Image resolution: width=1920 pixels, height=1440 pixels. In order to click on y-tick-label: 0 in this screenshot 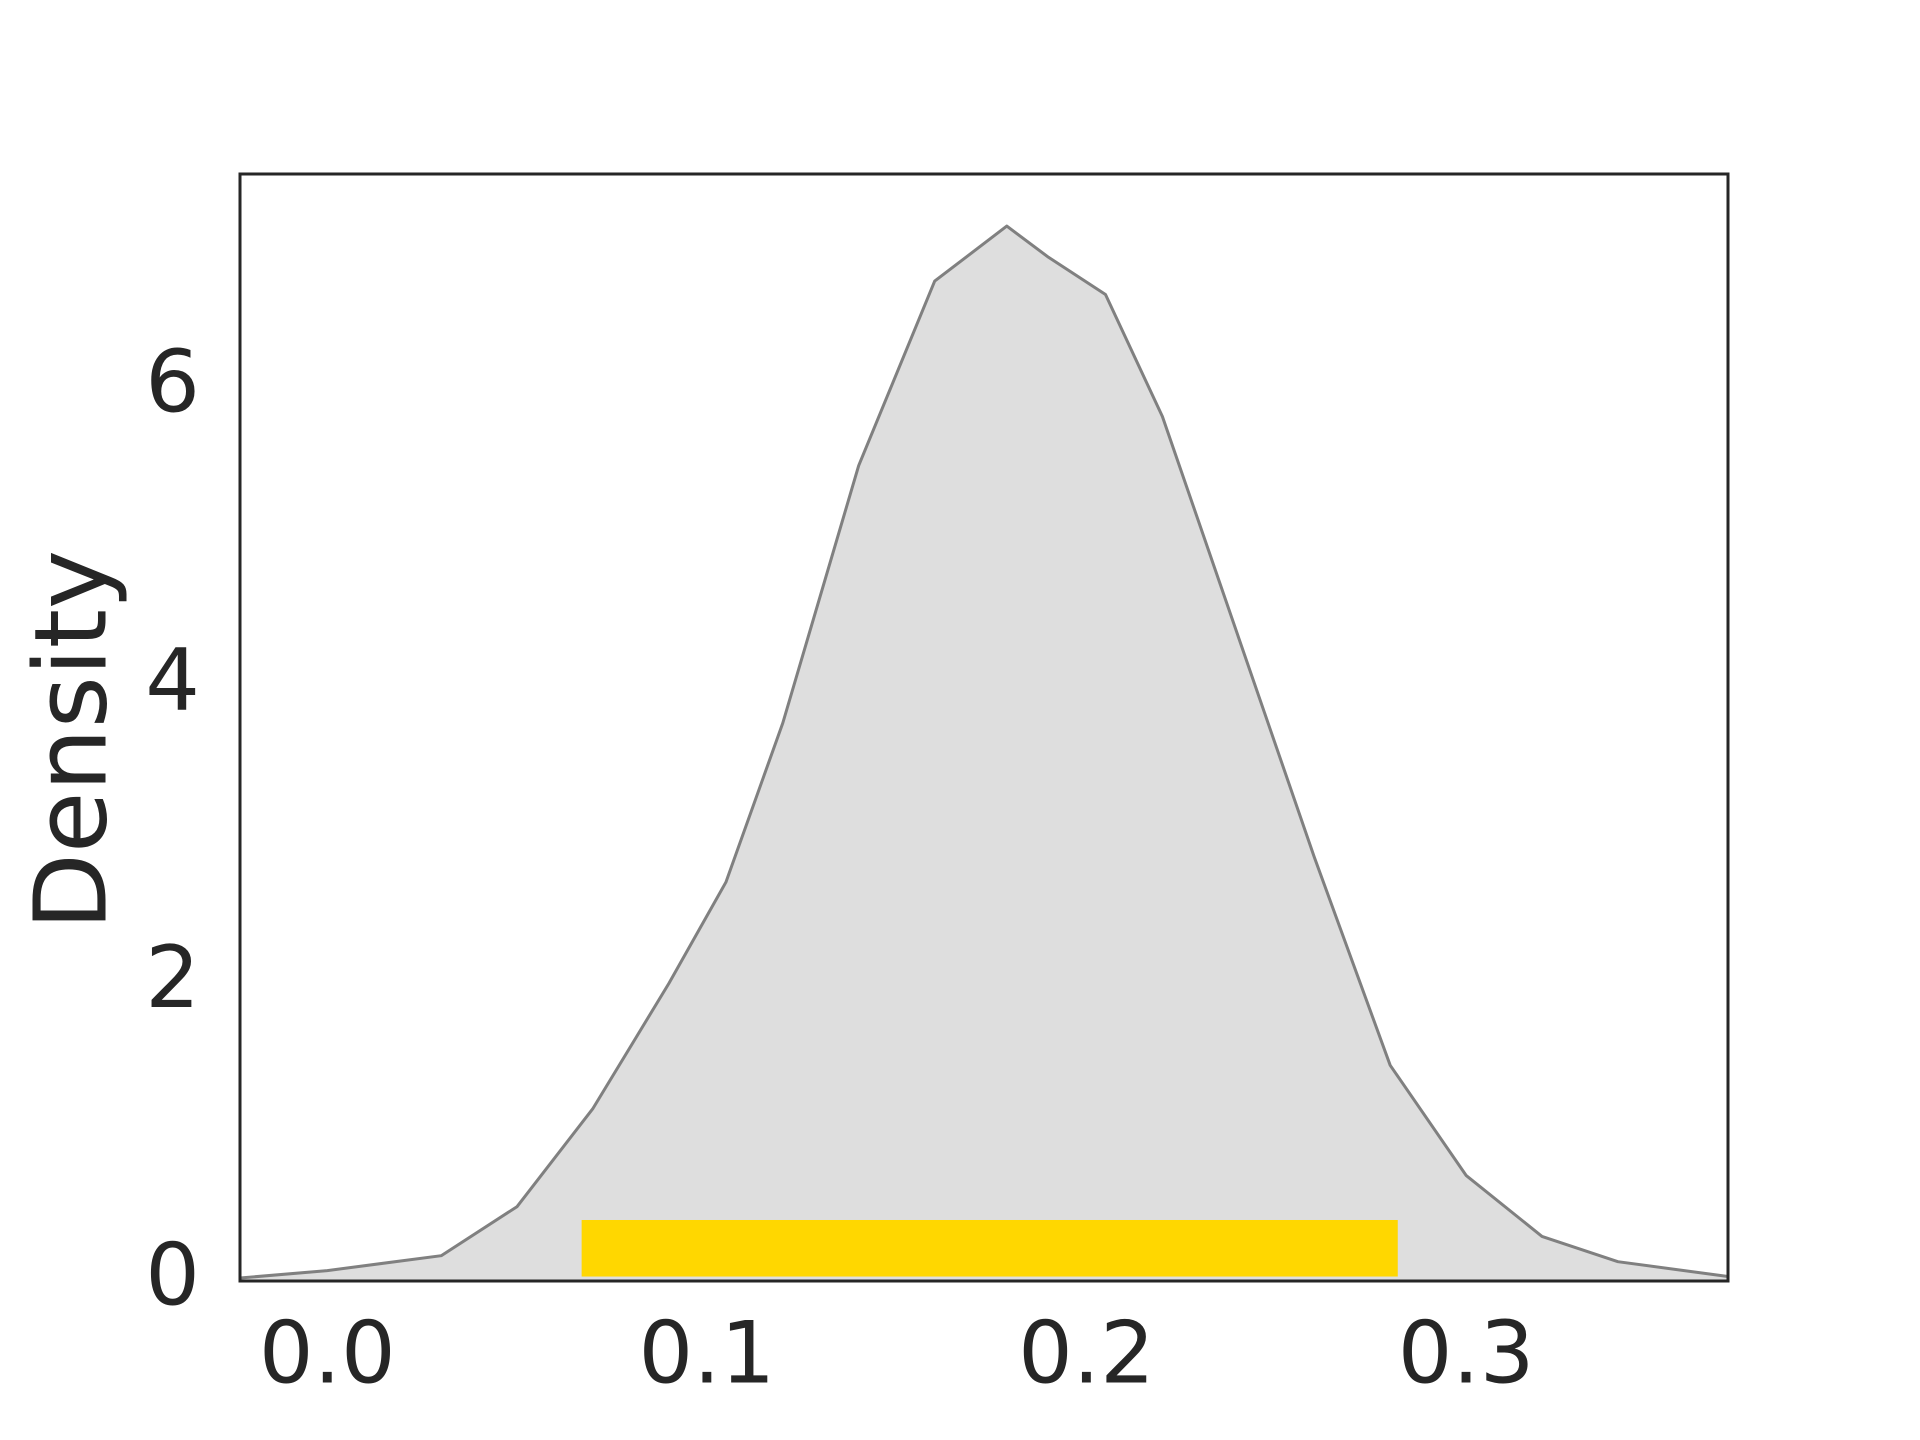, I will do `click(172, 1275)`.